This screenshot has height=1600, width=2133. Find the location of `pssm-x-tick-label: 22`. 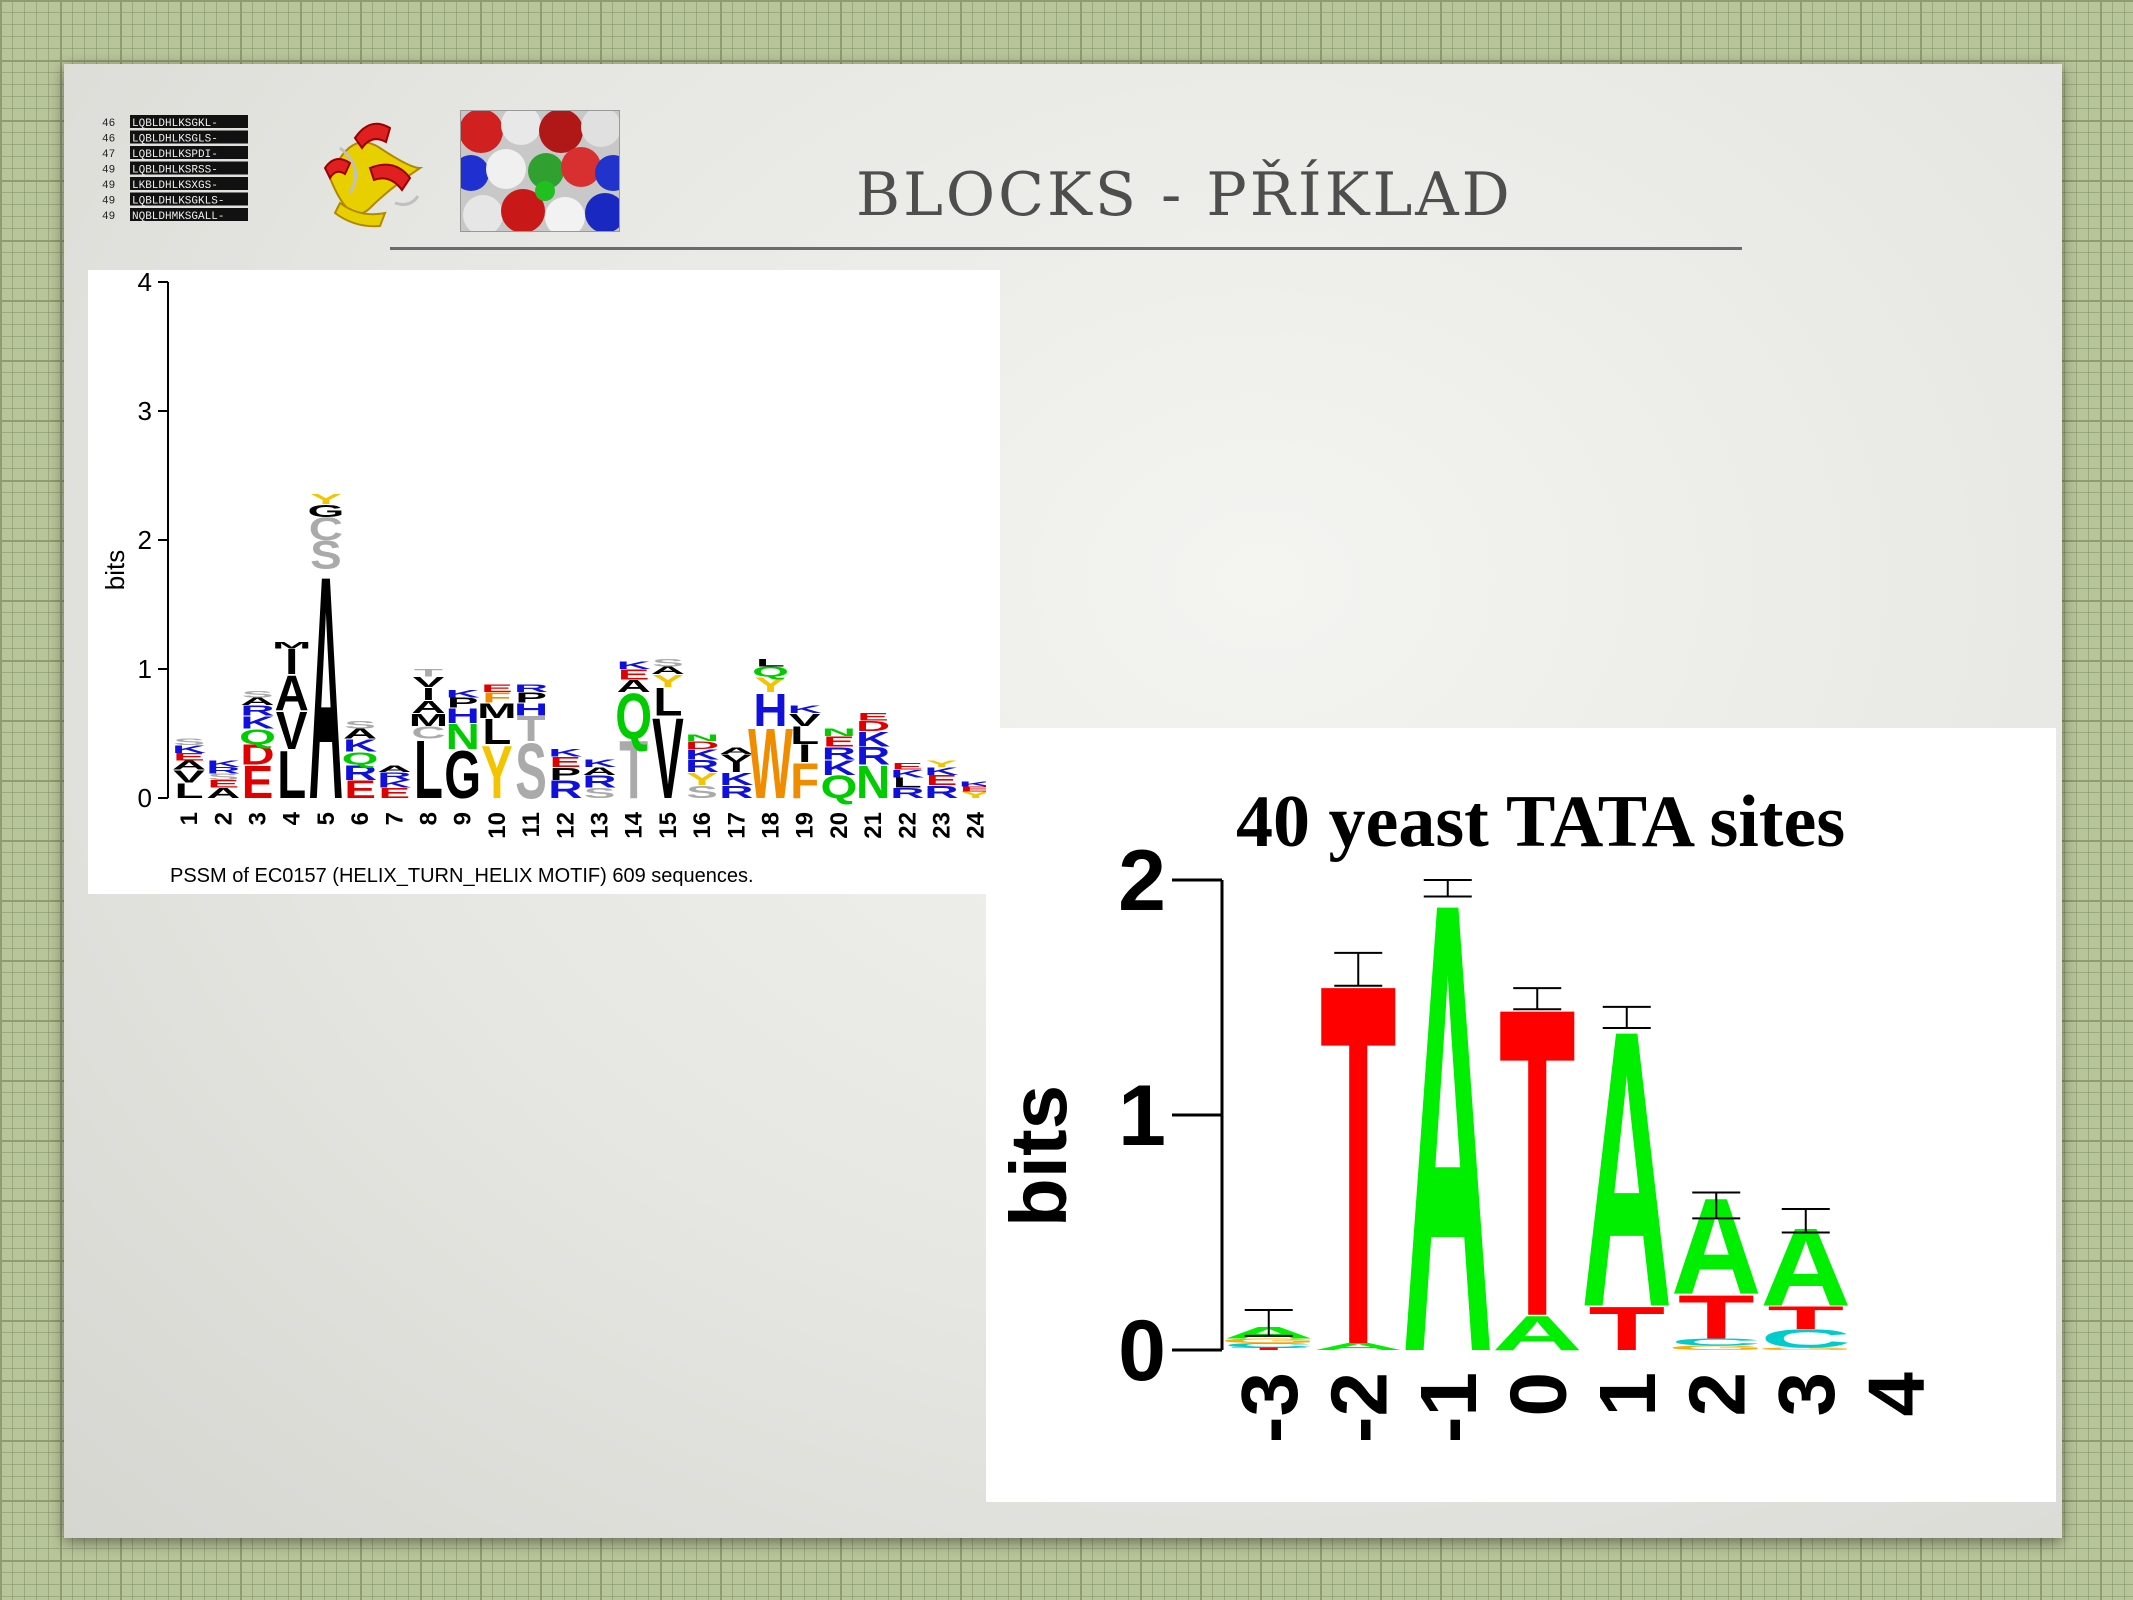

pssm-x-tick-label: 22 is located at coordinates (907, 825).